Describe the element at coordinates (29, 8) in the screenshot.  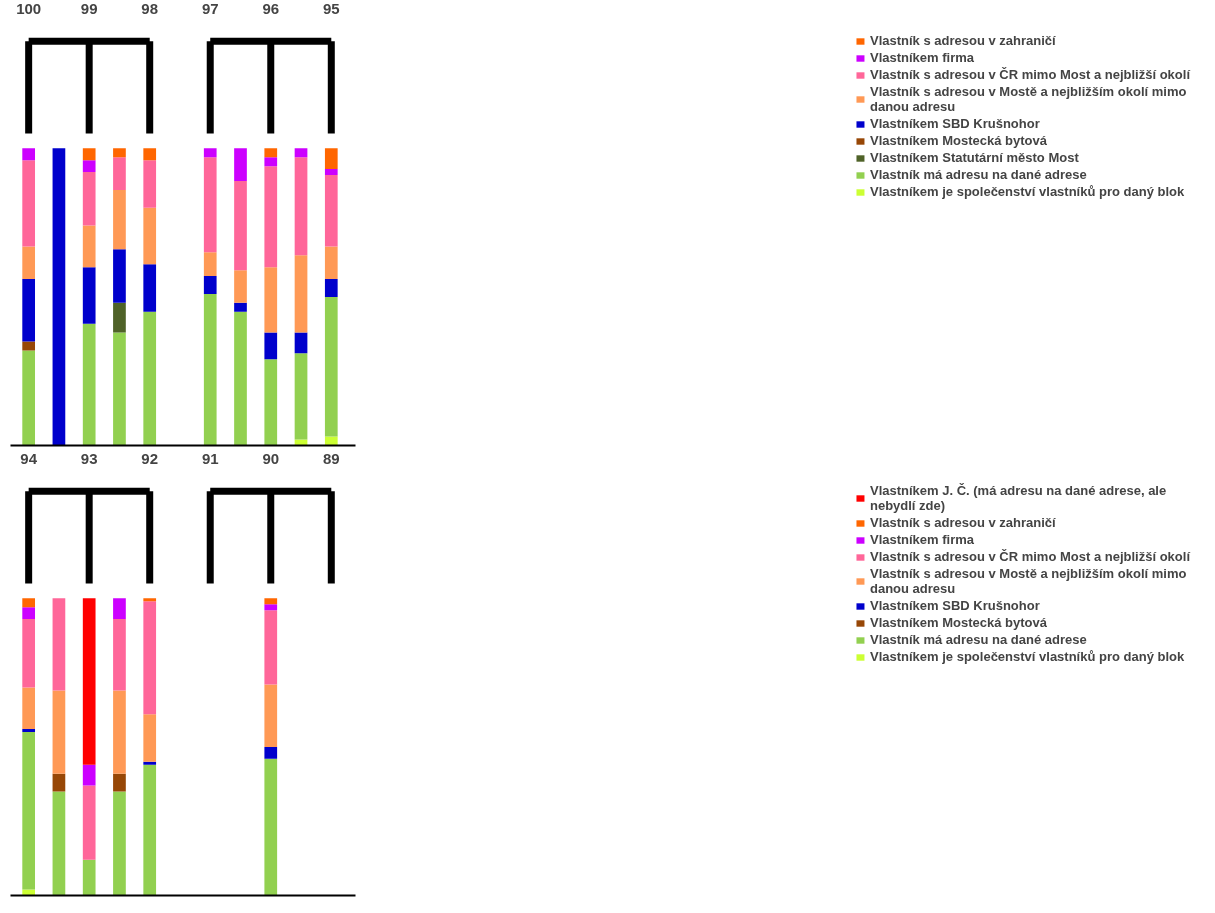
I see `x-tick-label: 100` at that location.